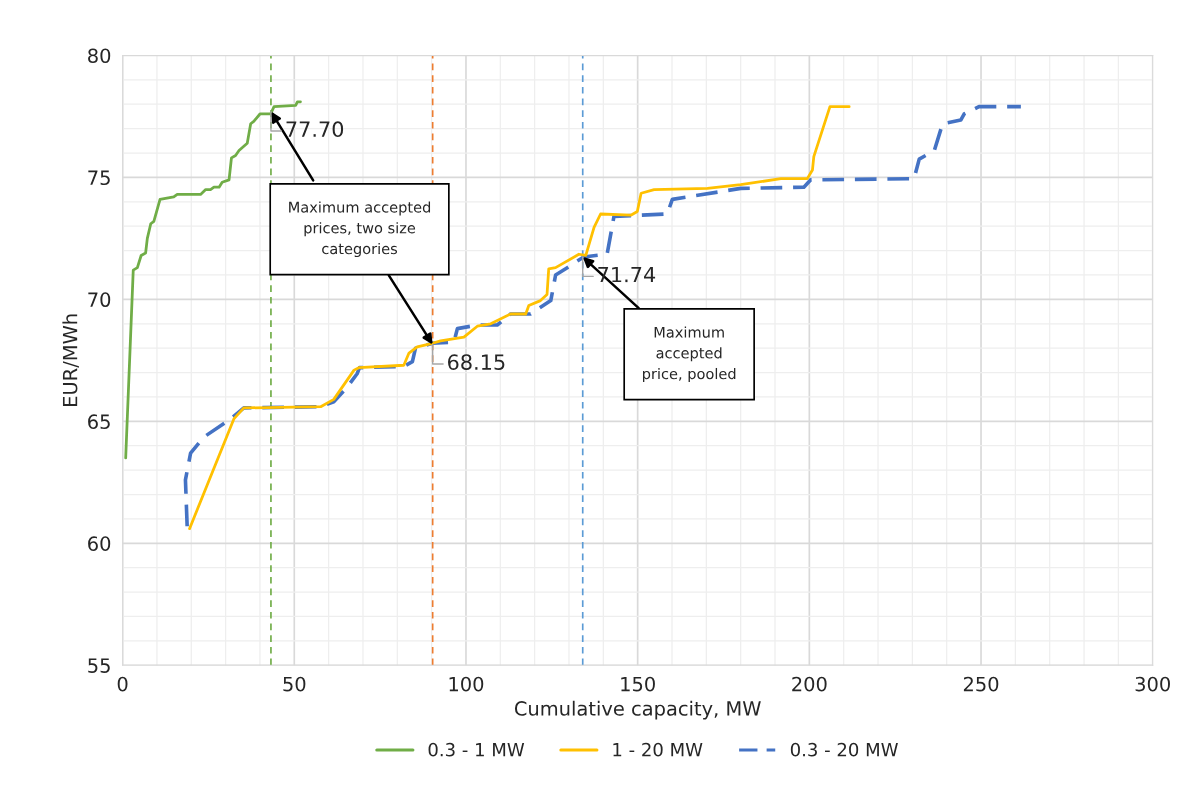 This screenshot has width=1202, height=792. Describe the element at coordinates (99, 422) in the screenshot. I see `y-tick-label: 65` at that location.